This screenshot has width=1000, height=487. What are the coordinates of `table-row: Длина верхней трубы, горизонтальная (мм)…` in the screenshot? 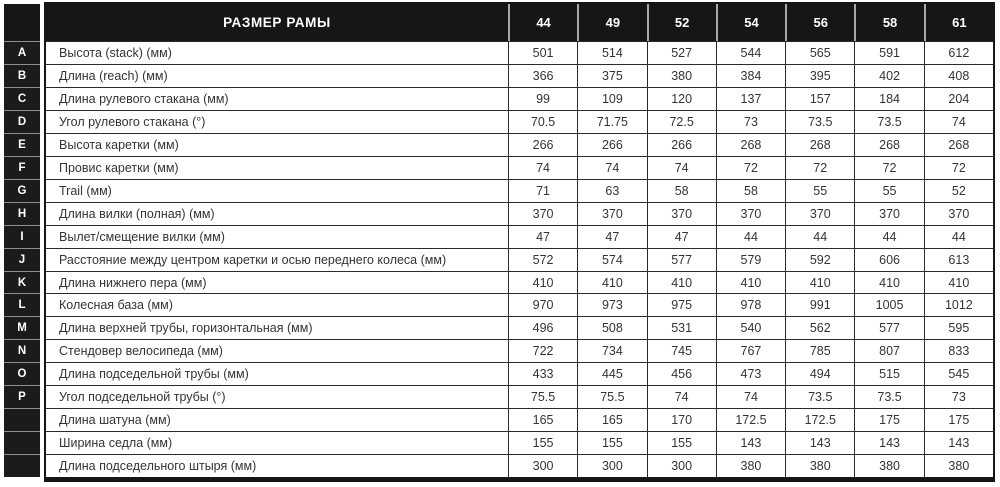 It's located at (519, 328).